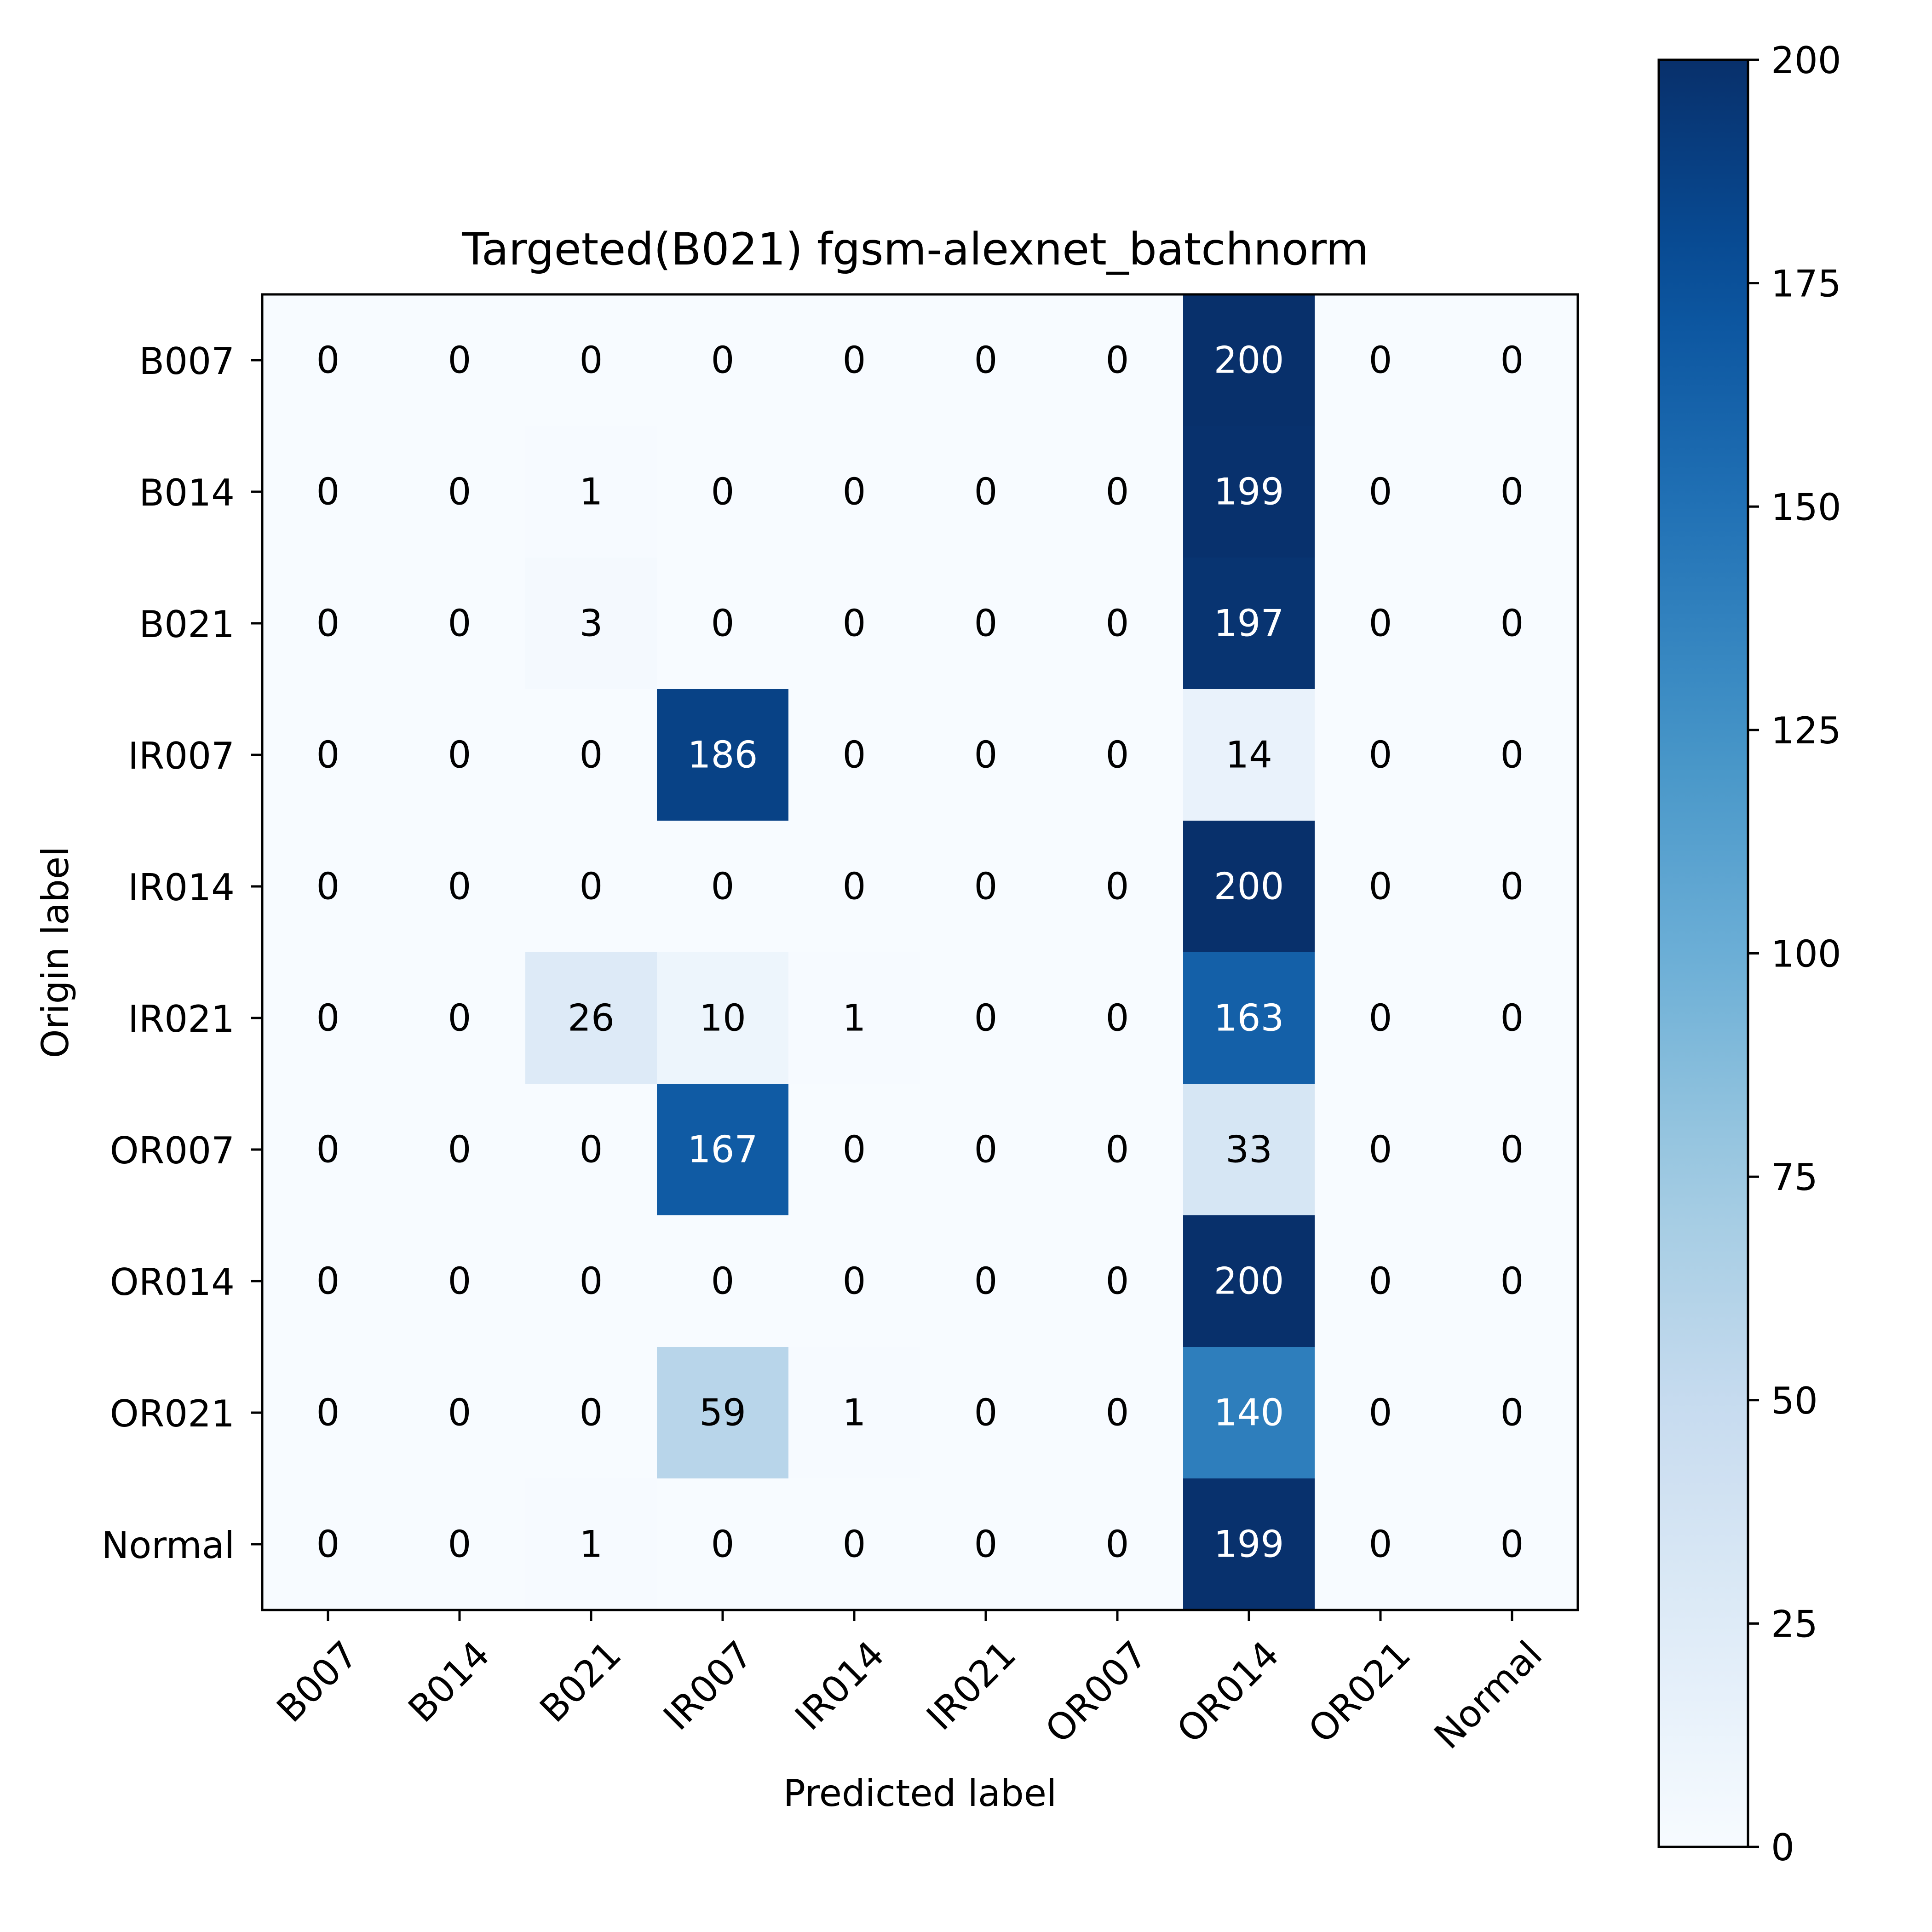 Image resolution: width=1932 pixels, height=1932 pixels. What do you see at coordinates (1806, 954) in the screenshot?
I see `colorbar-tick-label-100: 100` at bounding box center [1806, 954].